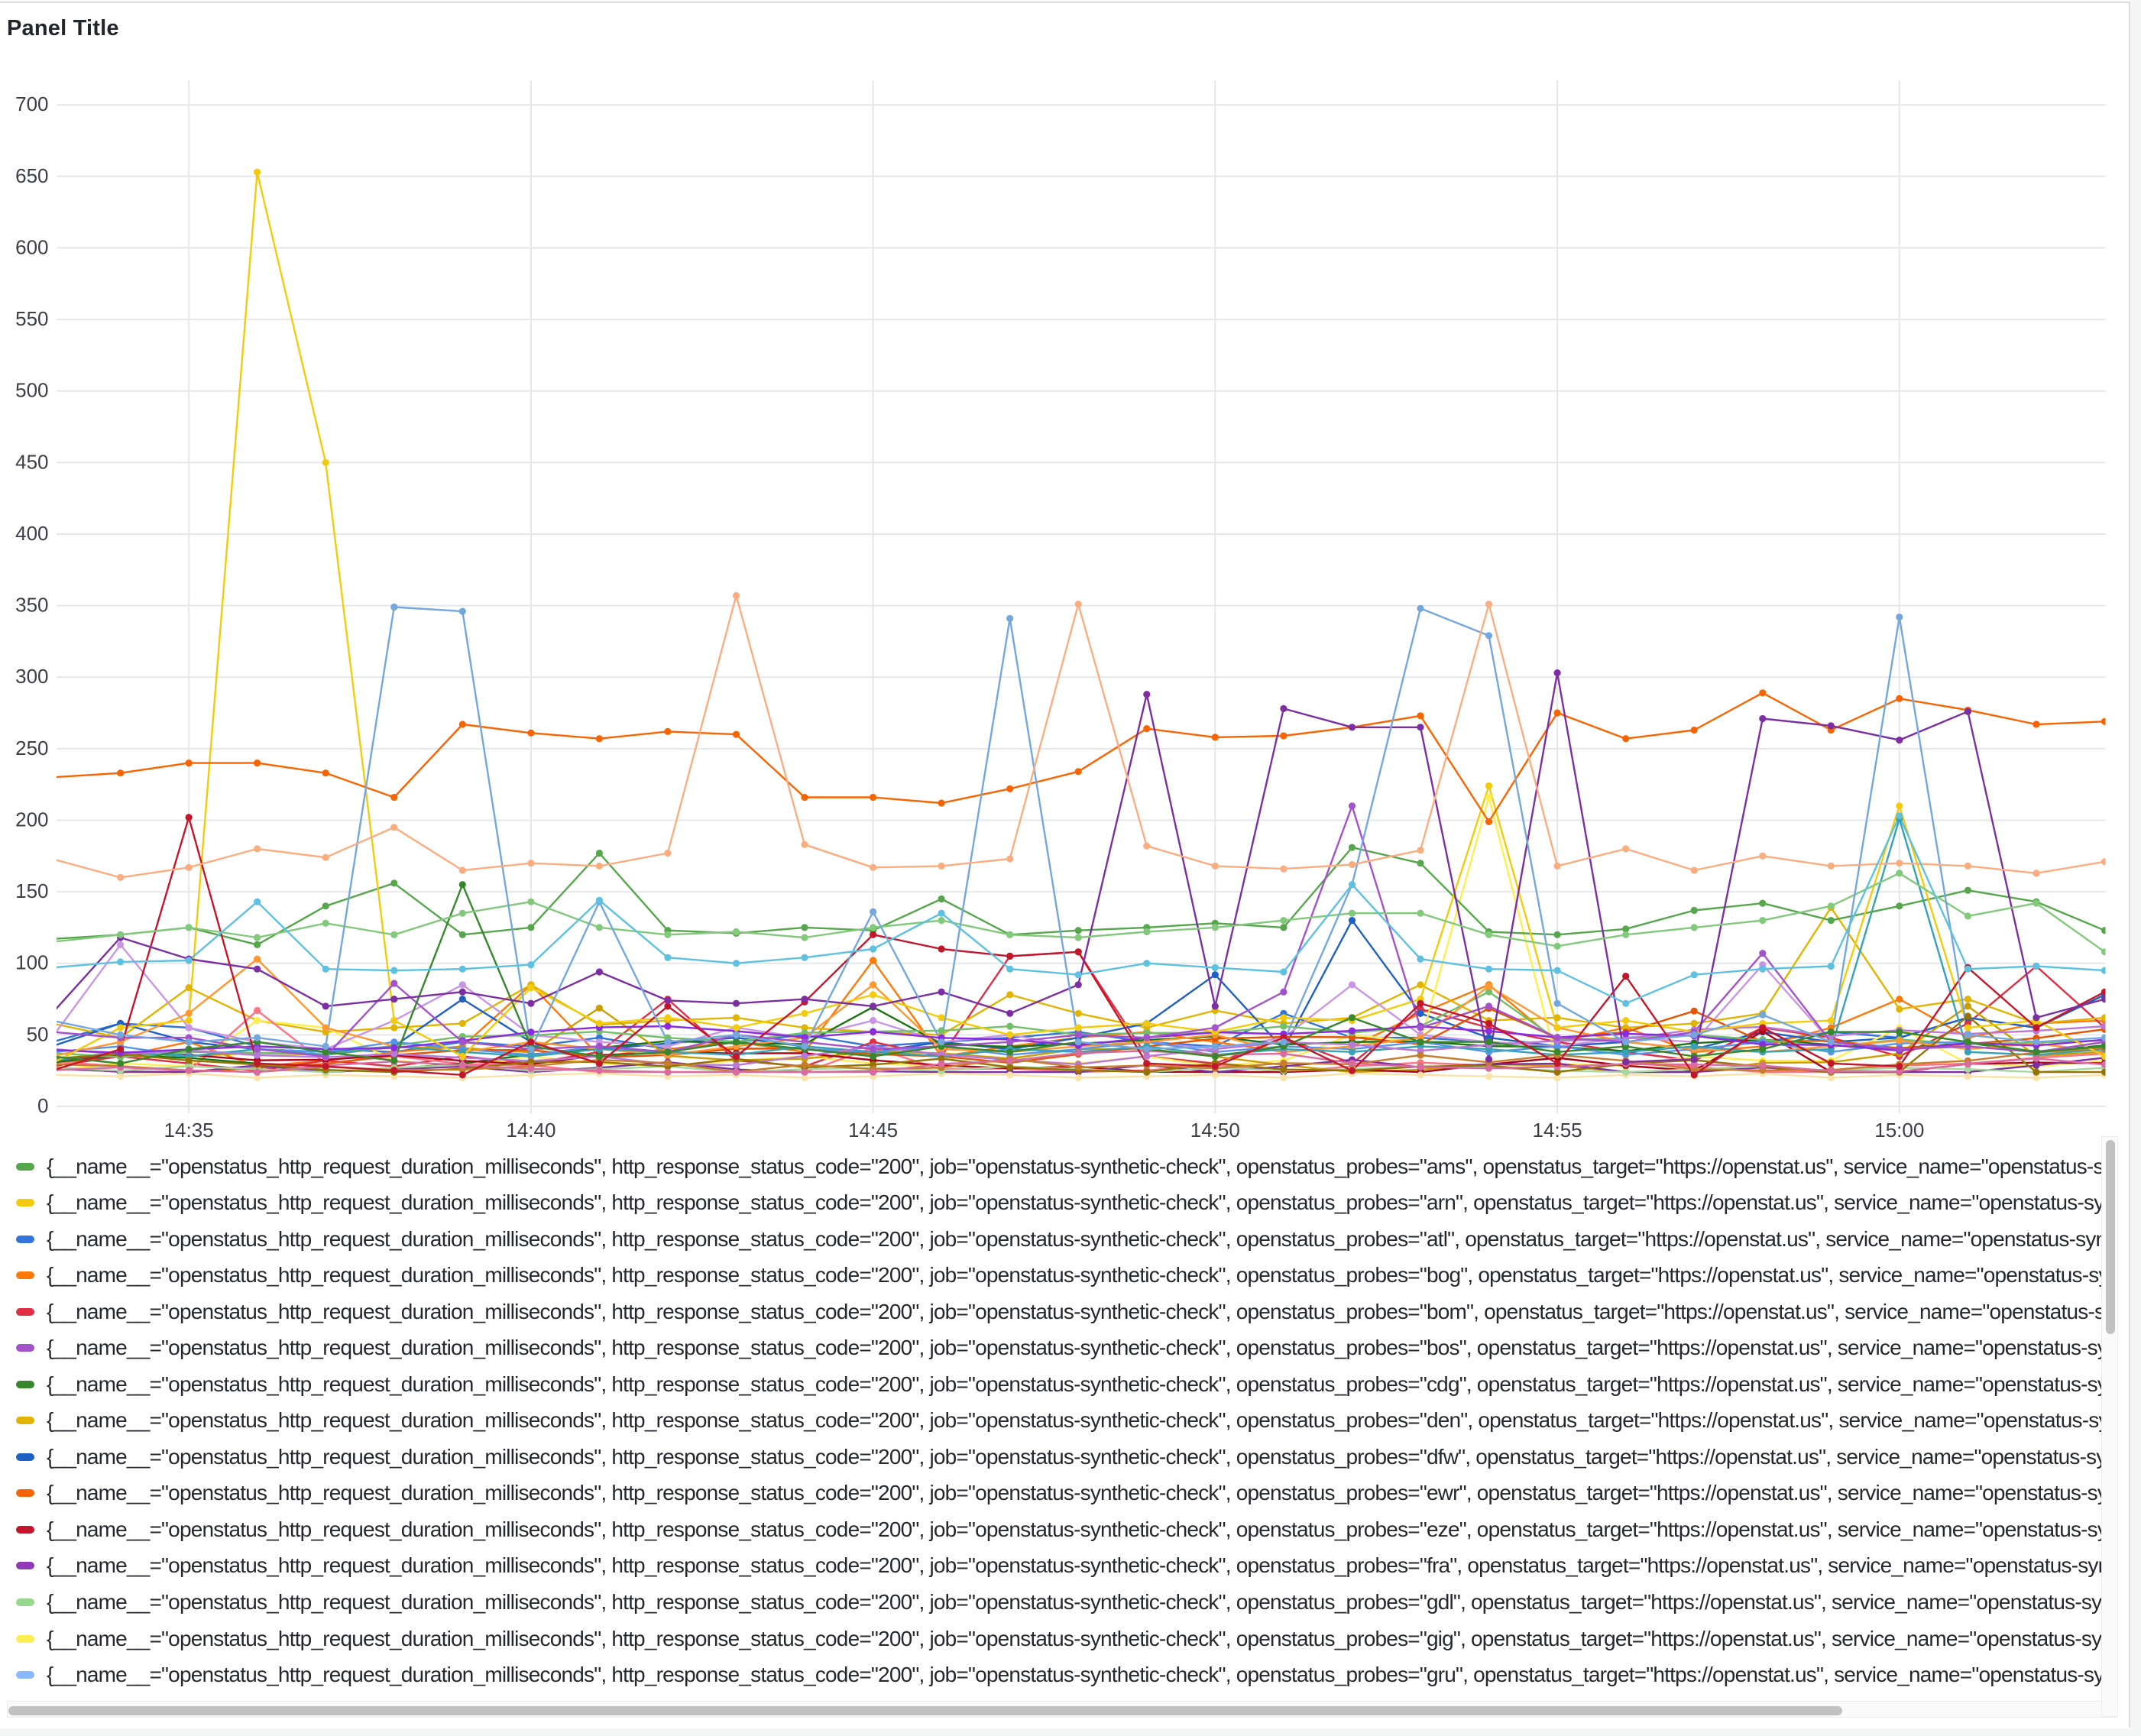 This screenshot has width=2141, height=1736. What do you see at coordinates (32, 748) in the screenshot?
I see `svg-text: 250` at bounding box center [32, 748].